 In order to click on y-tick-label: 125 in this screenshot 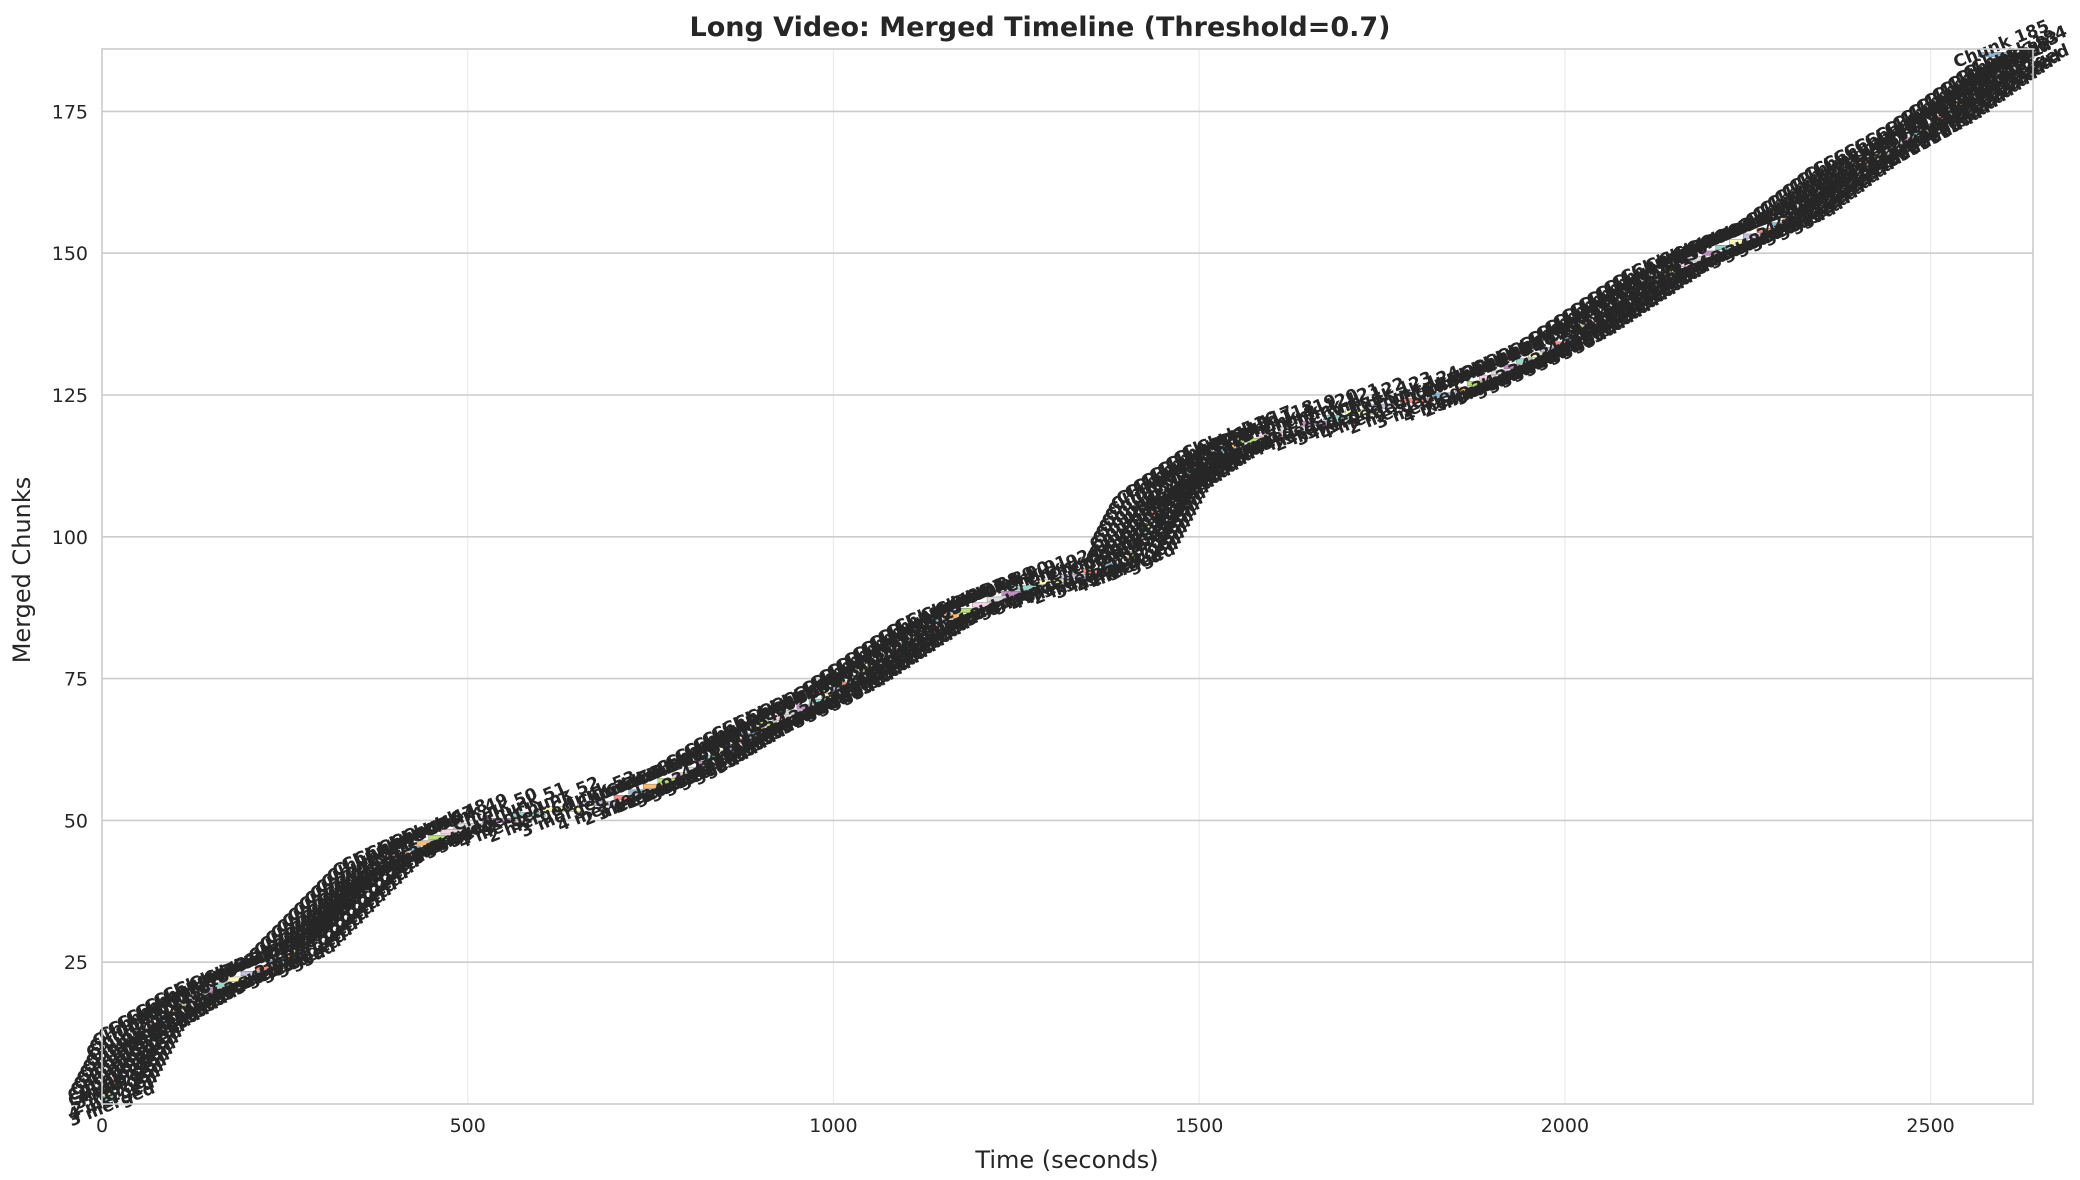, I will do `click(70, 396)`.